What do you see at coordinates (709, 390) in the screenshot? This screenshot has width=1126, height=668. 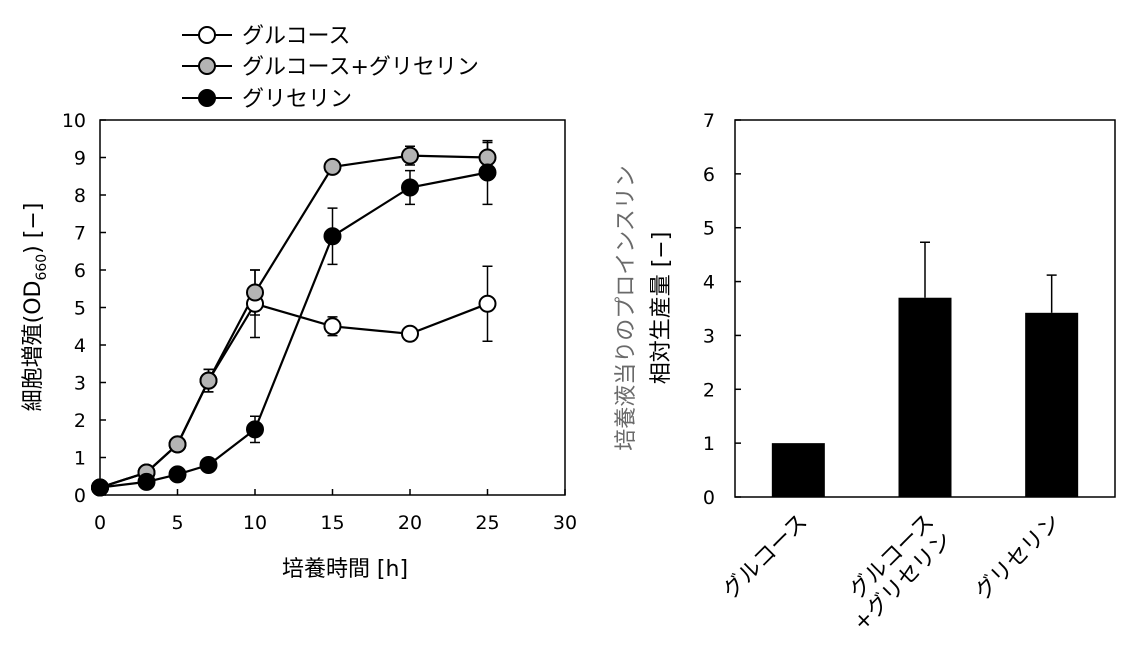 I see `bar-y-tick-label: 2` at bounding box center [709, 390].